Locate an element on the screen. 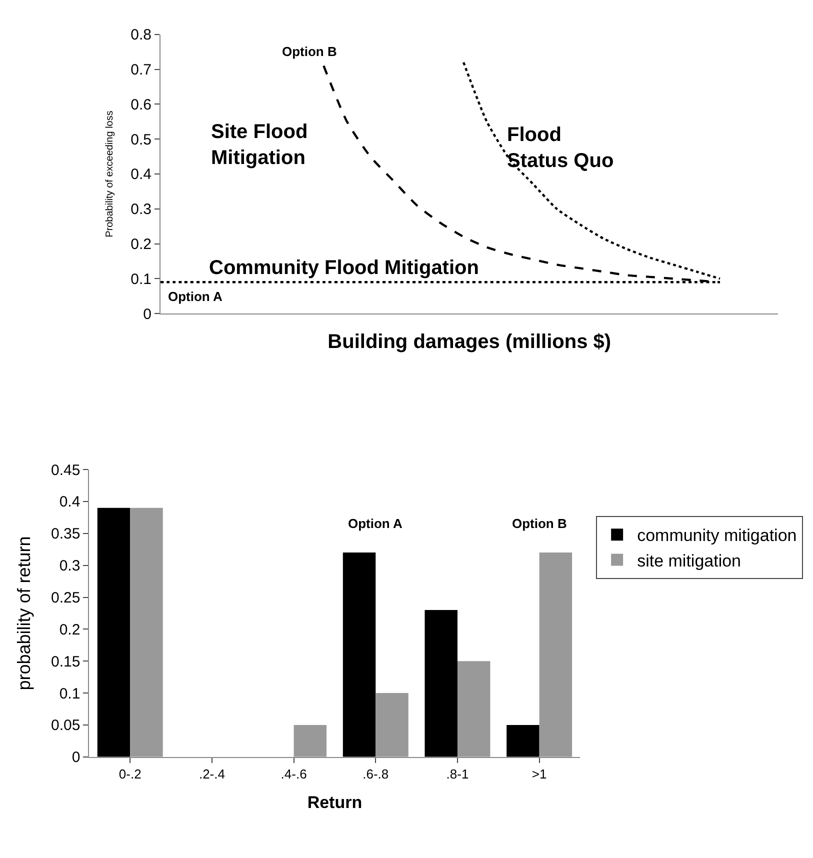 The image size is (813, 858). x-axis-title: Building damages (millions $) is located at coordinates (470, 342).